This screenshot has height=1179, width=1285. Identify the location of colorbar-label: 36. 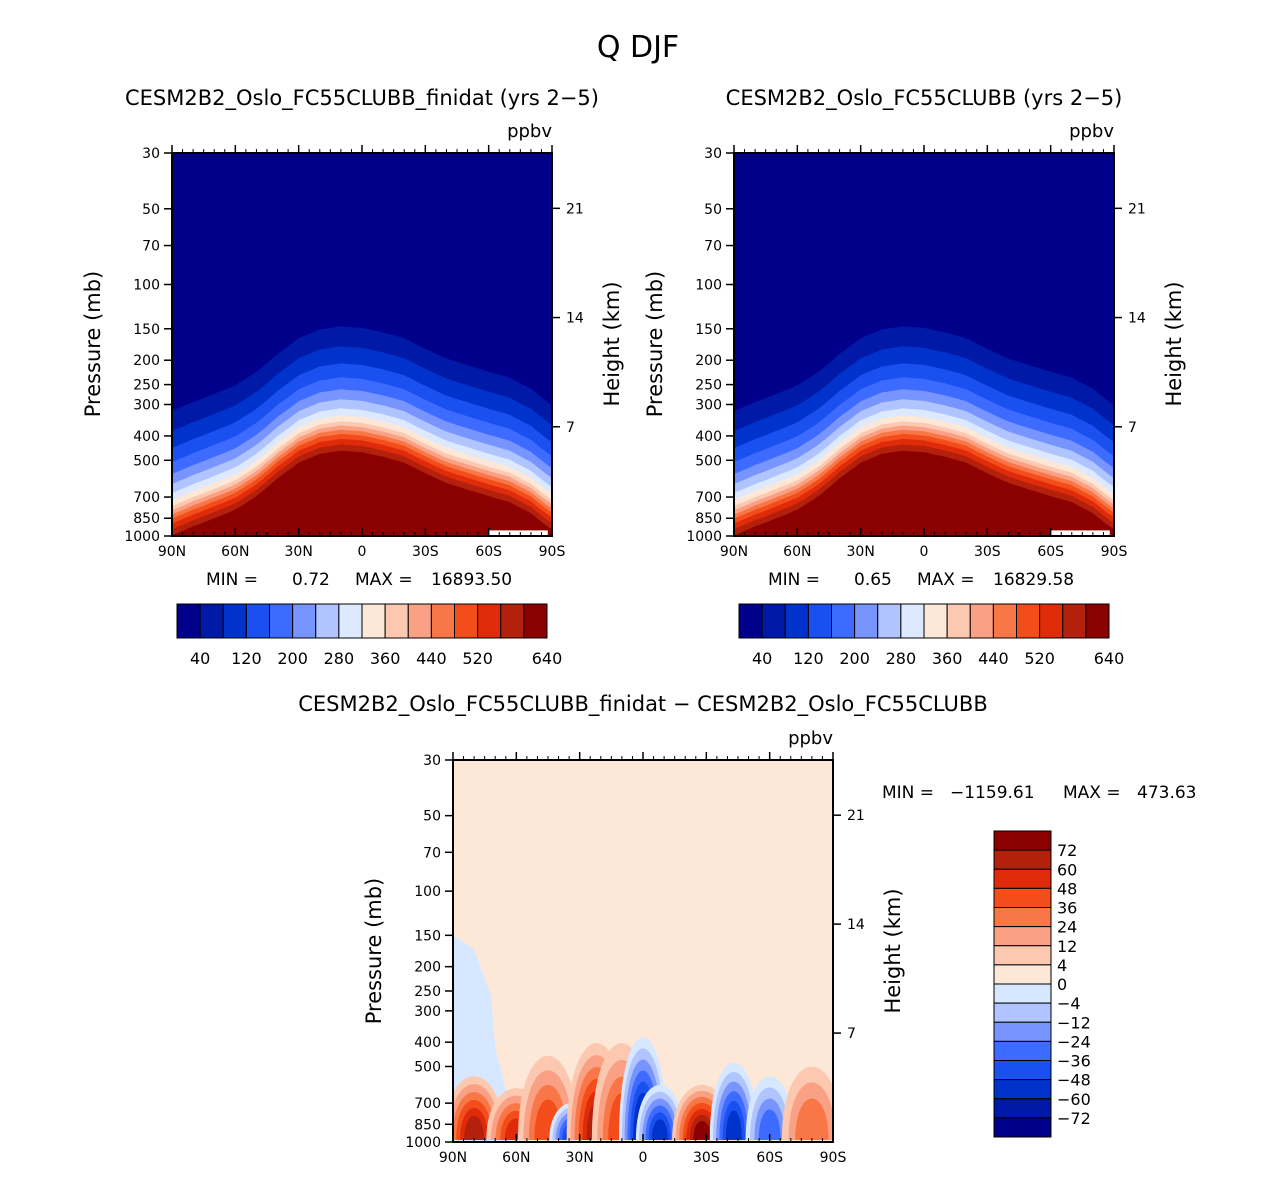
(1067, 908).